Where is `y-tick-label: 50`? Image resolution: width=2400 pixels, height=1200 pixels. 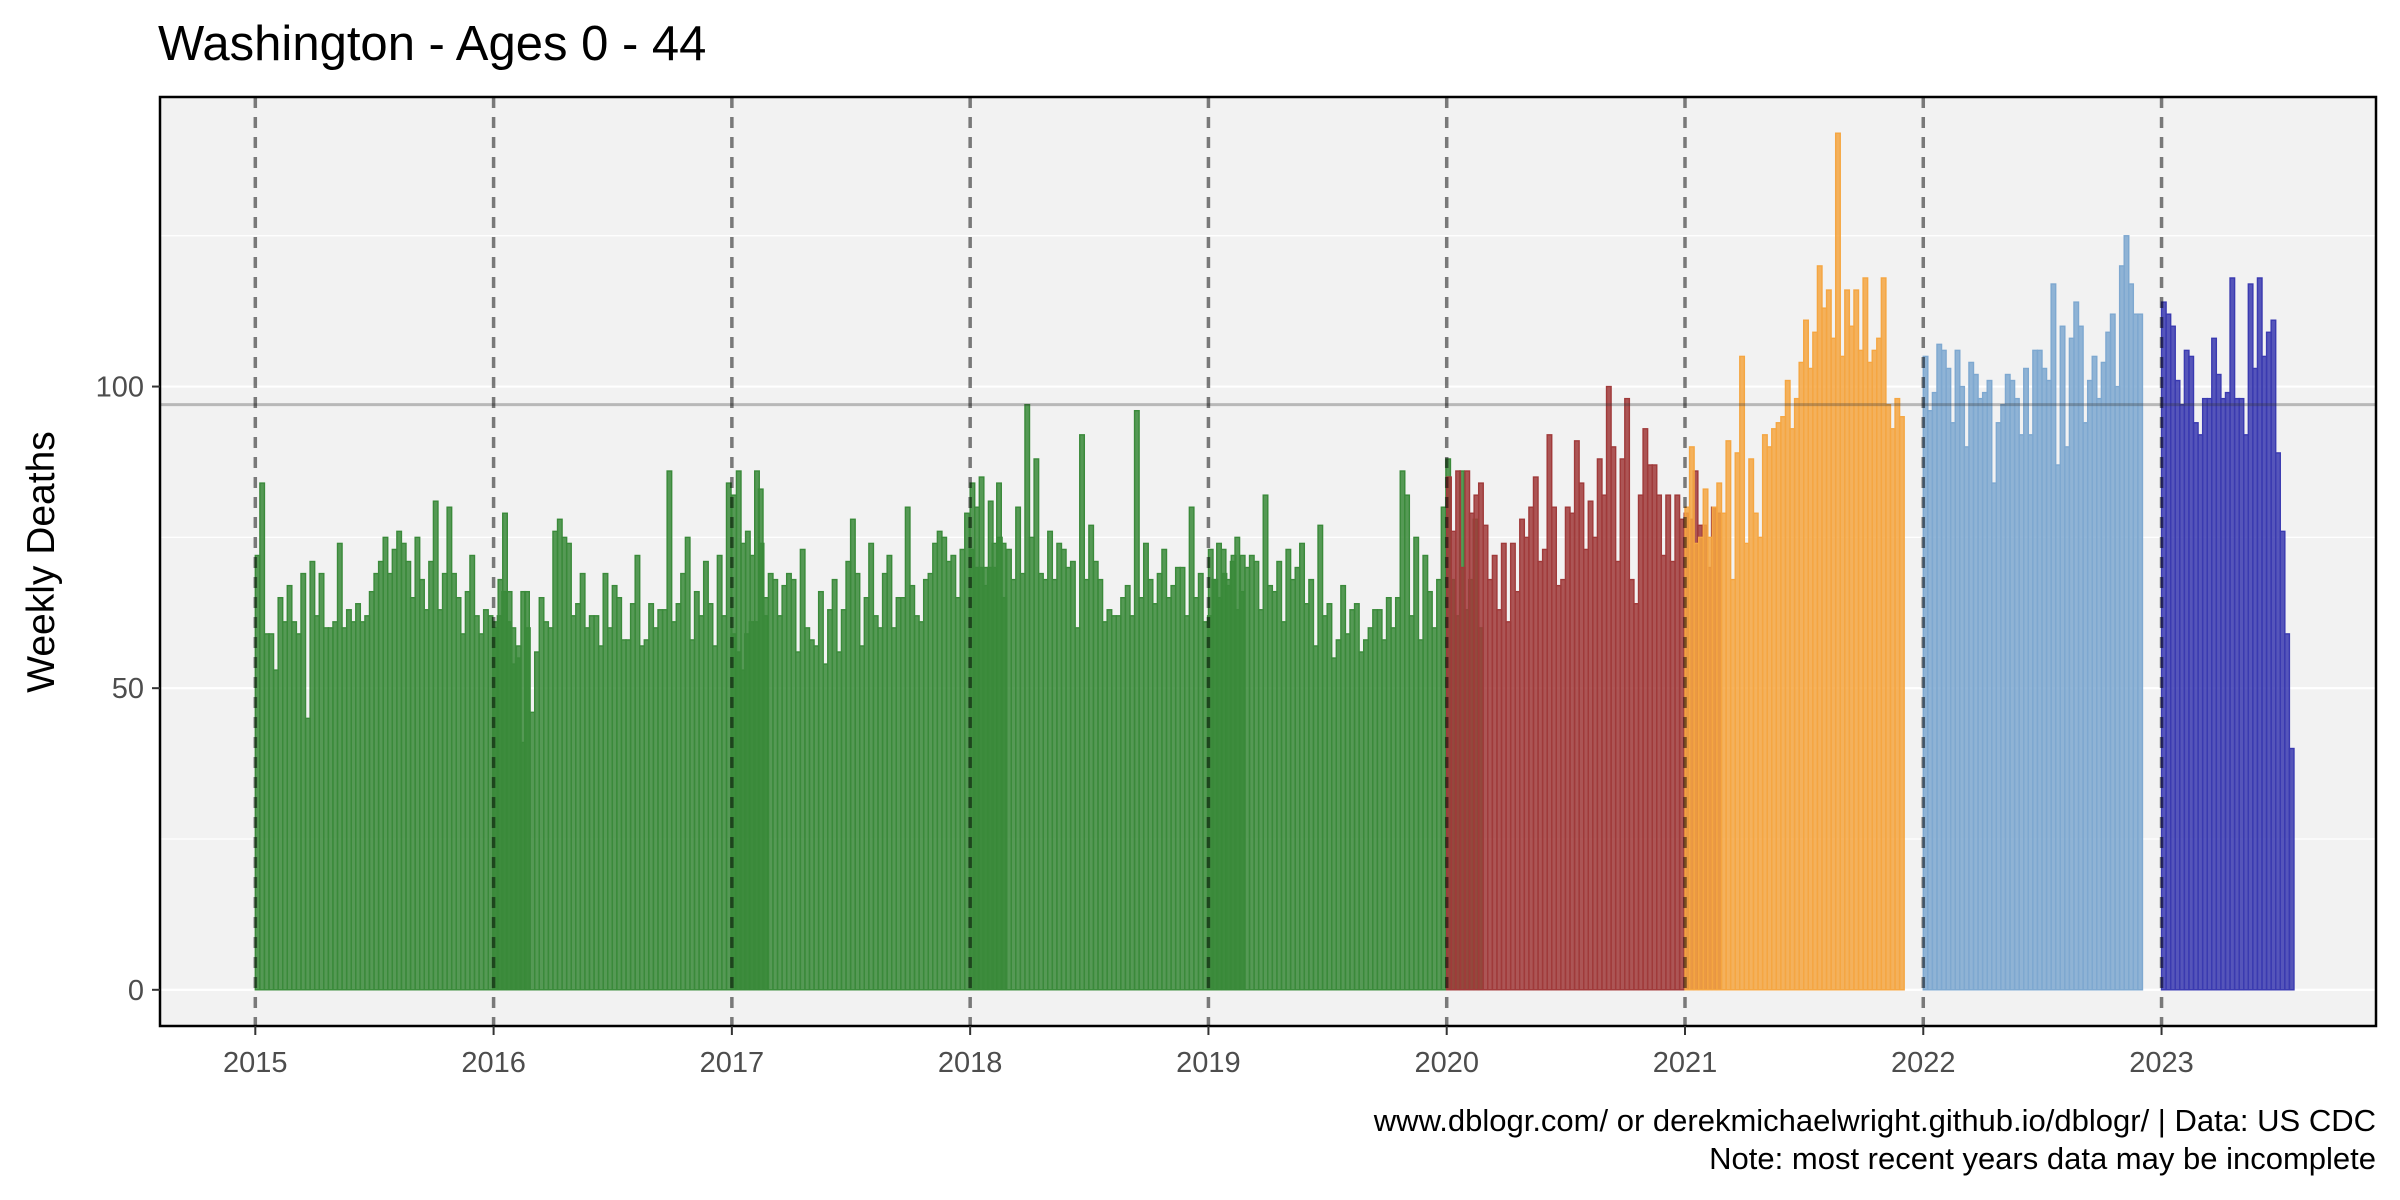 y-tick-label: 50 is located at coordinates (128, 689).